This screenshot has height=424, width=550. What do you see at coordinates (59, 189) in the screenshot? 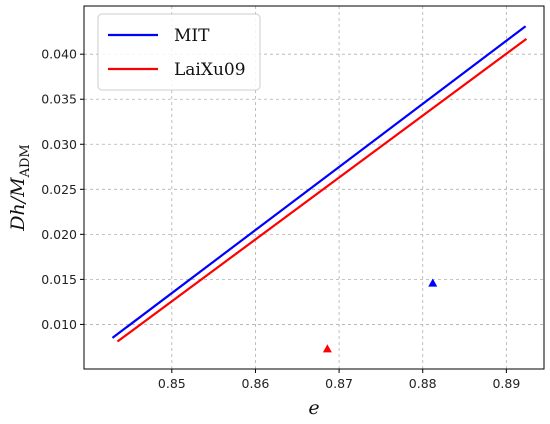
I see `y-tick-label: 0.025` at bounding box center [59, 189].